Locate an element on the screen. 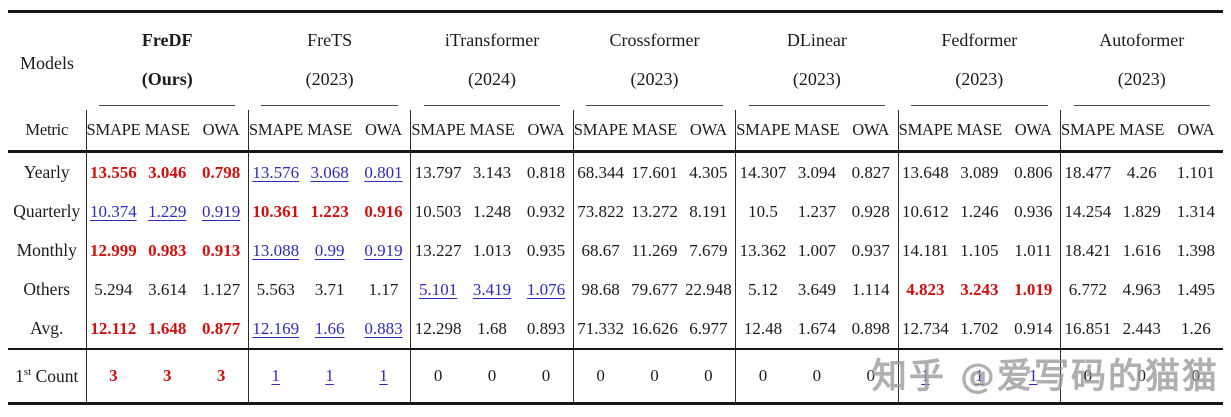 The height and width of the screenshot is (417, 1231). value-cell: 0.806 is located at coordinates (1033, 172).